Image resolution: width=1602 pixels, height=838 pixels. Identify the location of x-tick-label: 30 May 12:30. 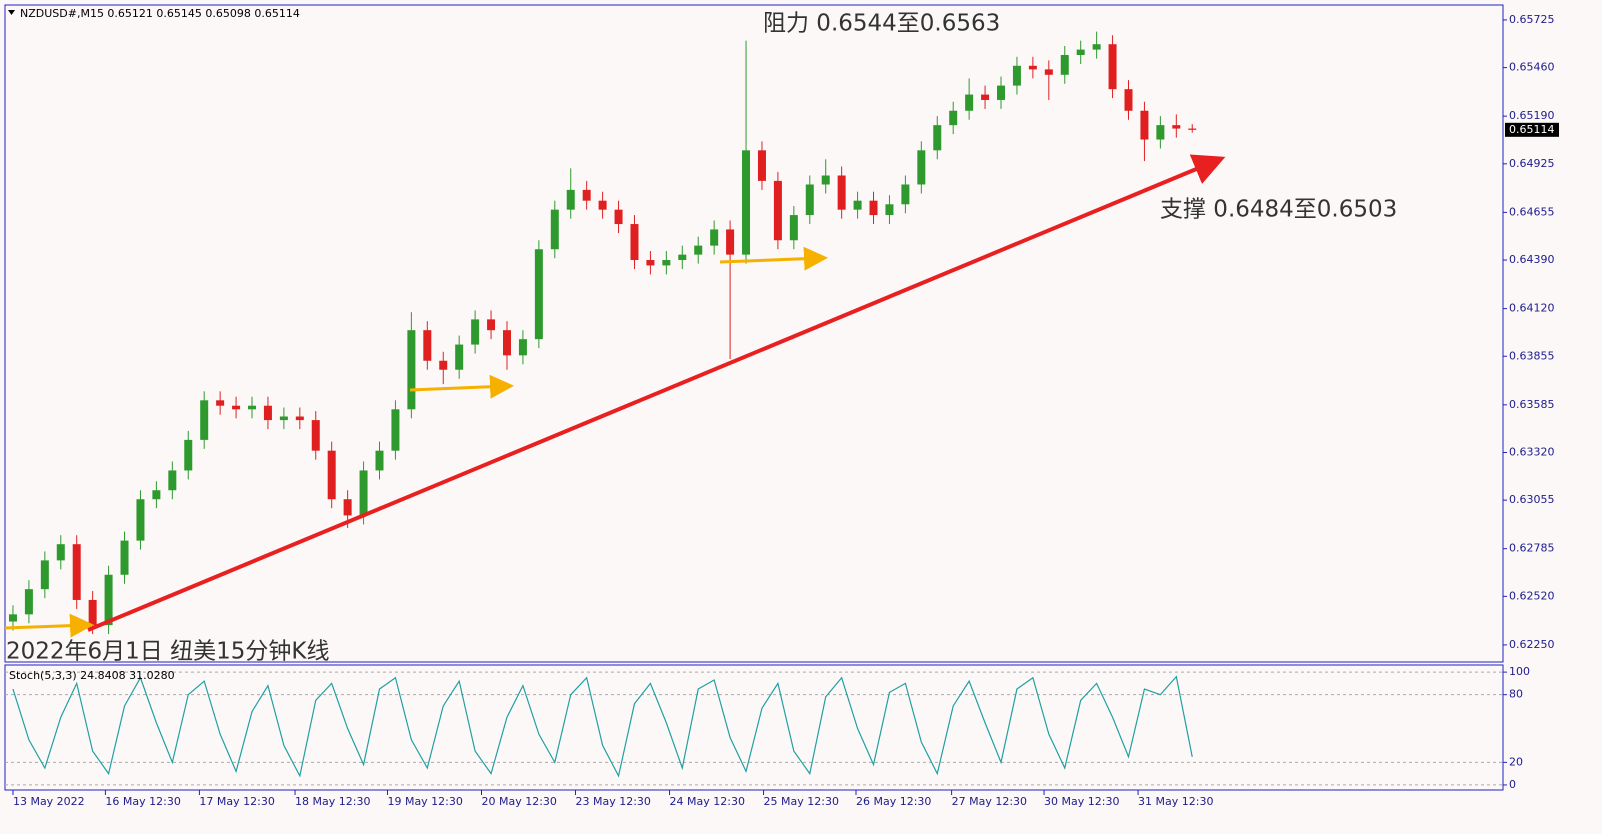
(1081, 801).